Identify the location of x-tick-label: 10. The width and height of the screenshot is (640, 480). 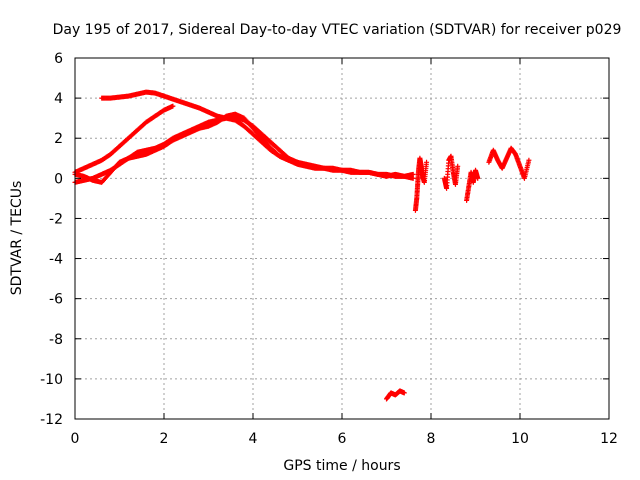
(520, 439).